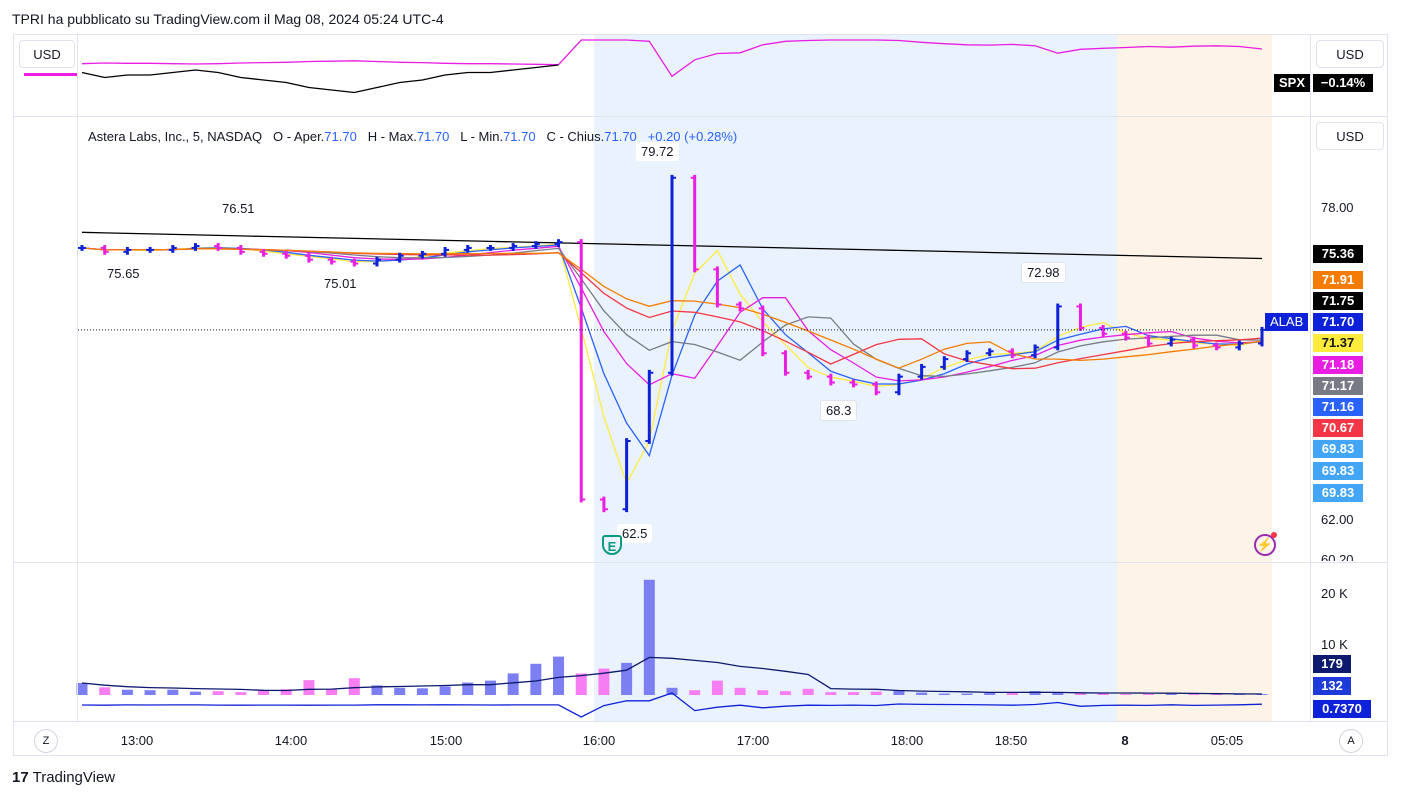 The width and height of the screenshot is (1401, 801). I want to click on price-annotation: 72.98, so click(1043, 272).